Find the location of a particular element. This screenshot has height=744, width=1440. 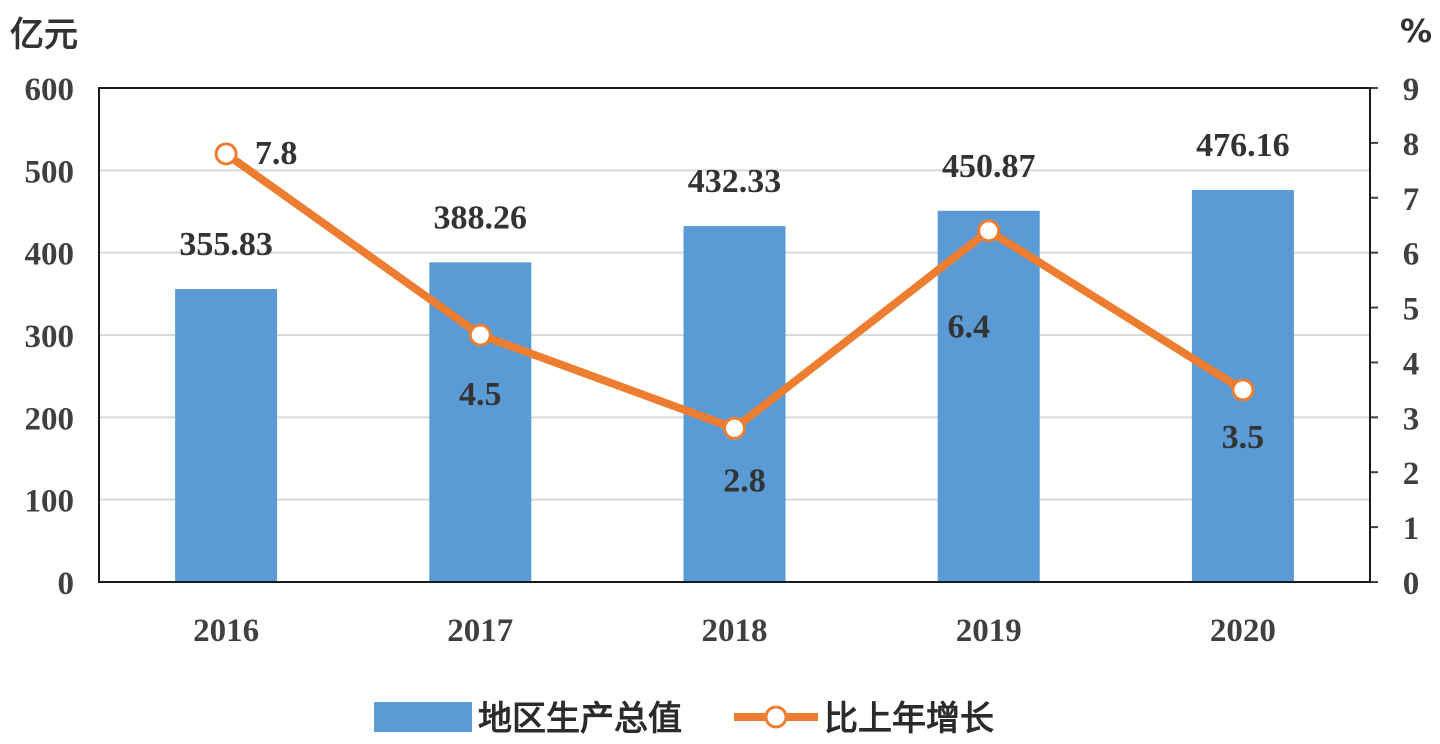

right-axis-unit: % is located at coordinates (1416, 31).